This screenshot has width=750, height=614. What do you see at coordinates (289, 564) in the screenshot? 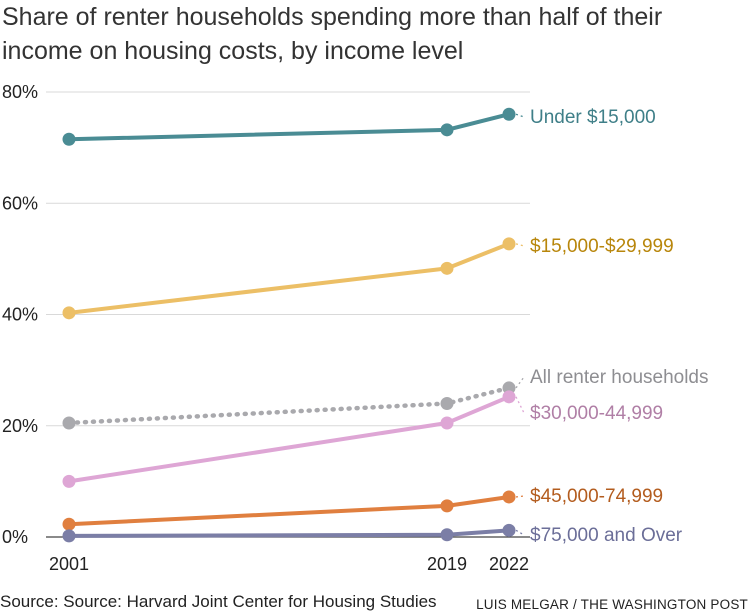
I see `x-axis-ticks: 2001 2019 2022` at bounding box center [289, 564].